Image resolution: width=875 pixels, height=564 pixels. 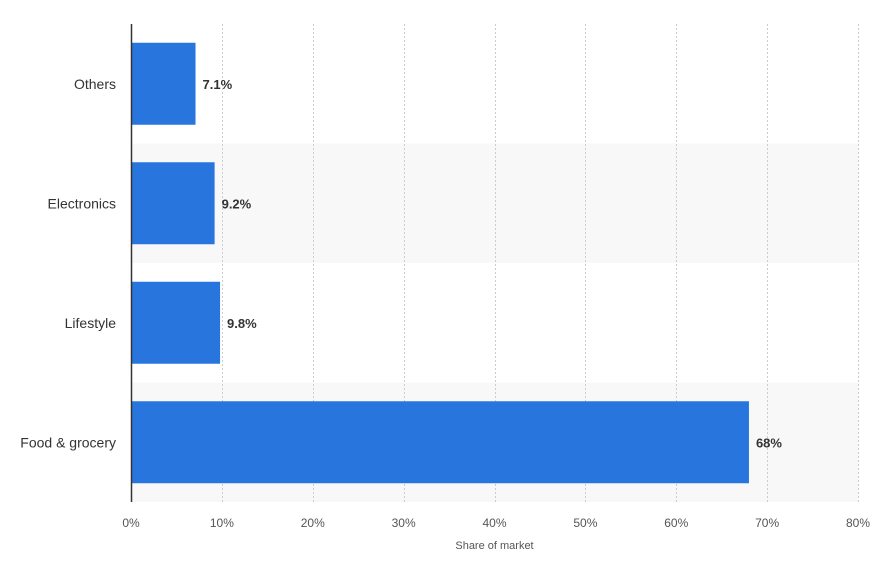 What do you see at coordinates (242, 323) in the screenshot?
I see `value-label: 9.8%` at bounding box center [242, 323].